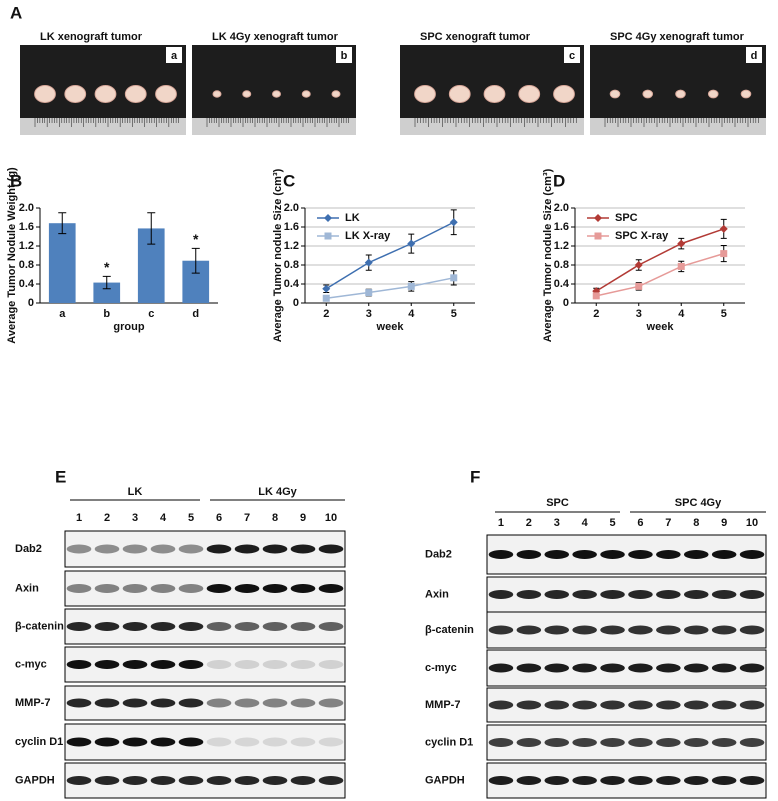 Image resolution: width=778 pixels, height=801 pixels. Describe the element at coordinates (62, 314) in the screenshot. I see `x-tick-label: a` at that location.